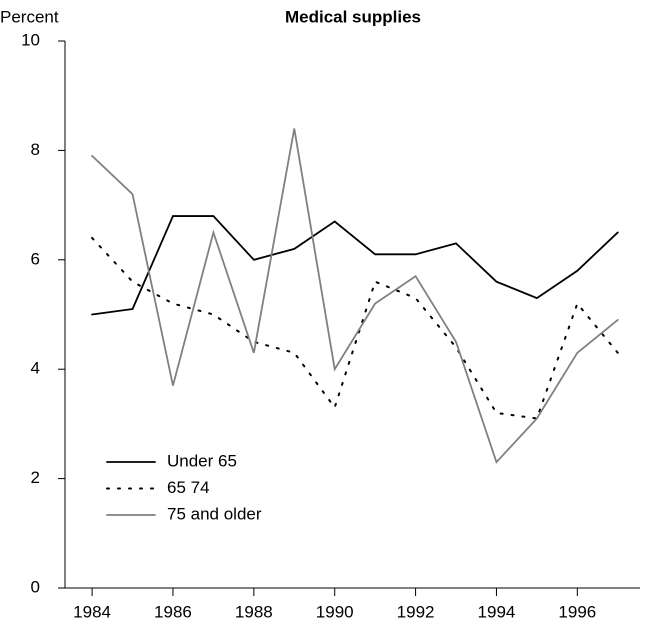 This screenshot has height=635, width=656. Describe the element at coordinates (173, 611) in the screenshot. I see `x-tick-label: 1986` at that location.